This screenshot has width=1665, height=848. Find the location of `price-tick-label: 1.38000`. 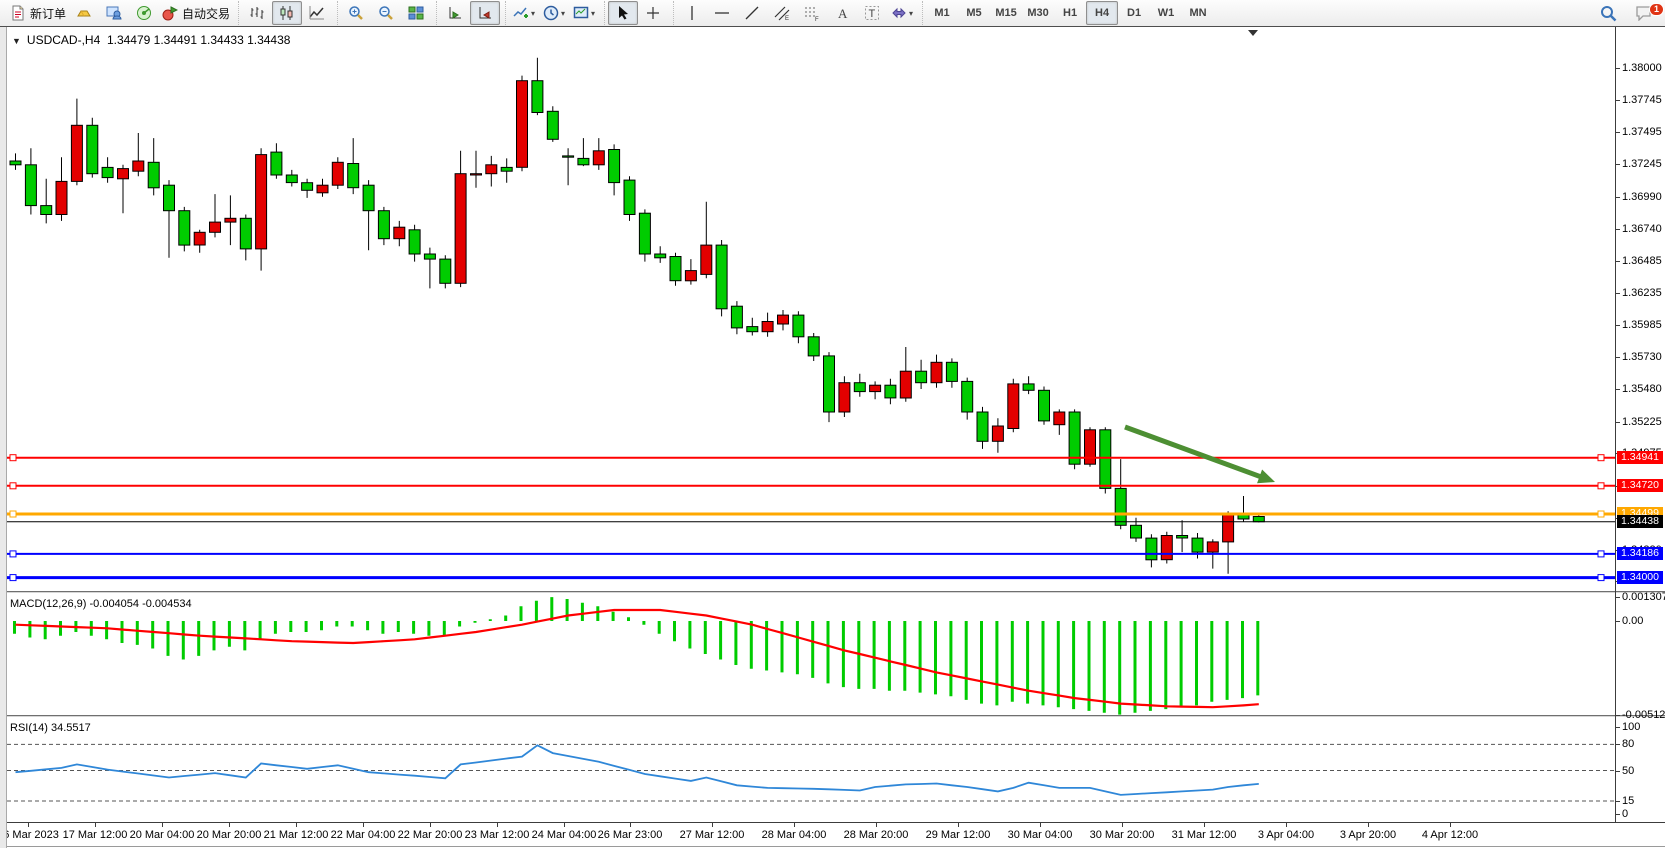

price-tick-label: 1.38000 is located at coordinates (1642, 68).